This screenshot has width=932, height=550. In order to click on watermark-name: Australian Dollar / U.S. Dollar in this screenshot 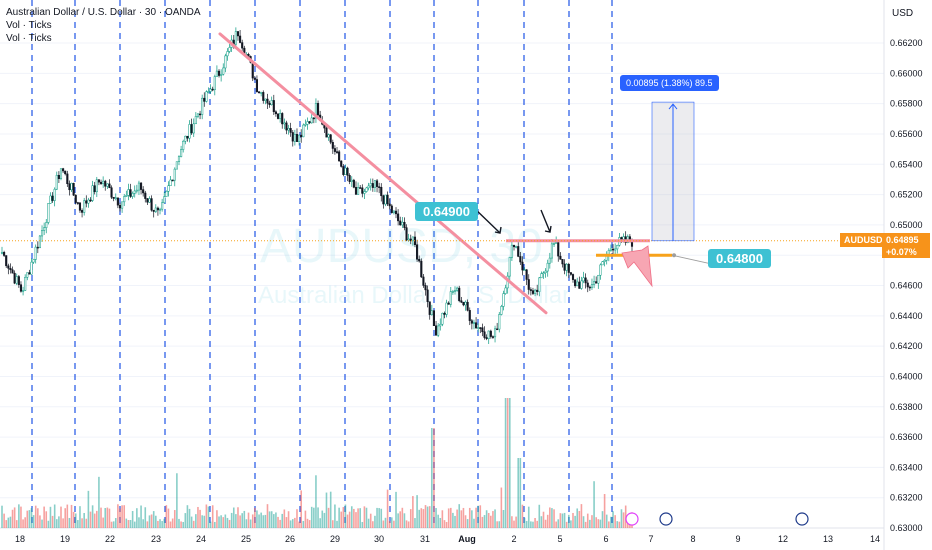, I will do `click(414, 295)`.